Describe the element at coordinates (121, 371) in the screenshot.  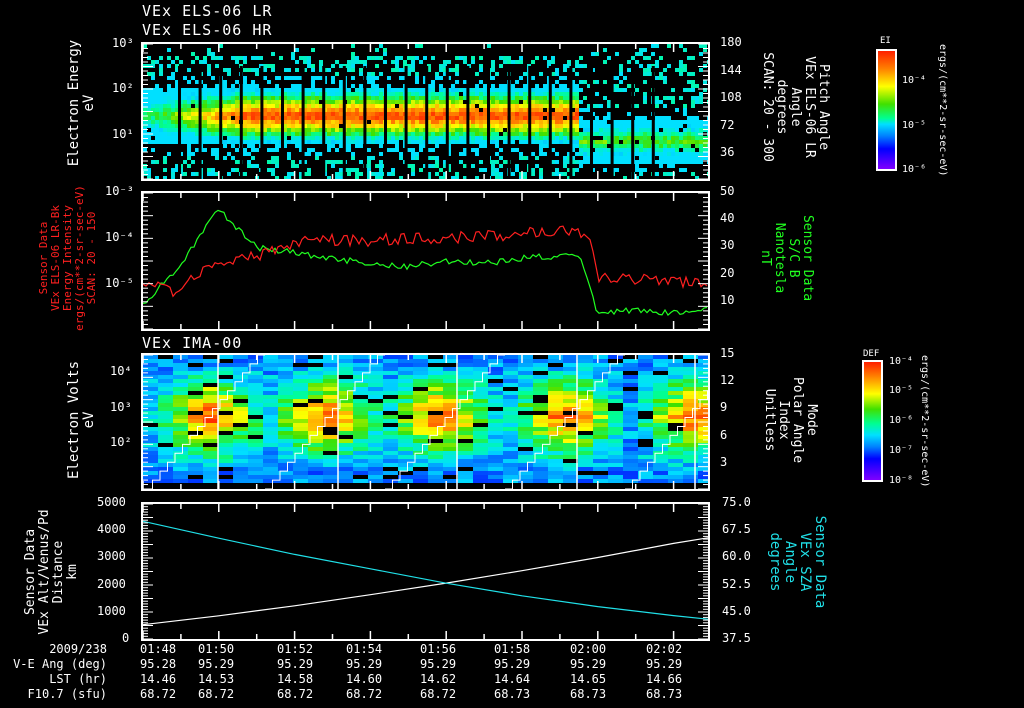
I see `panel3-ytick: 10⁴` at that location.